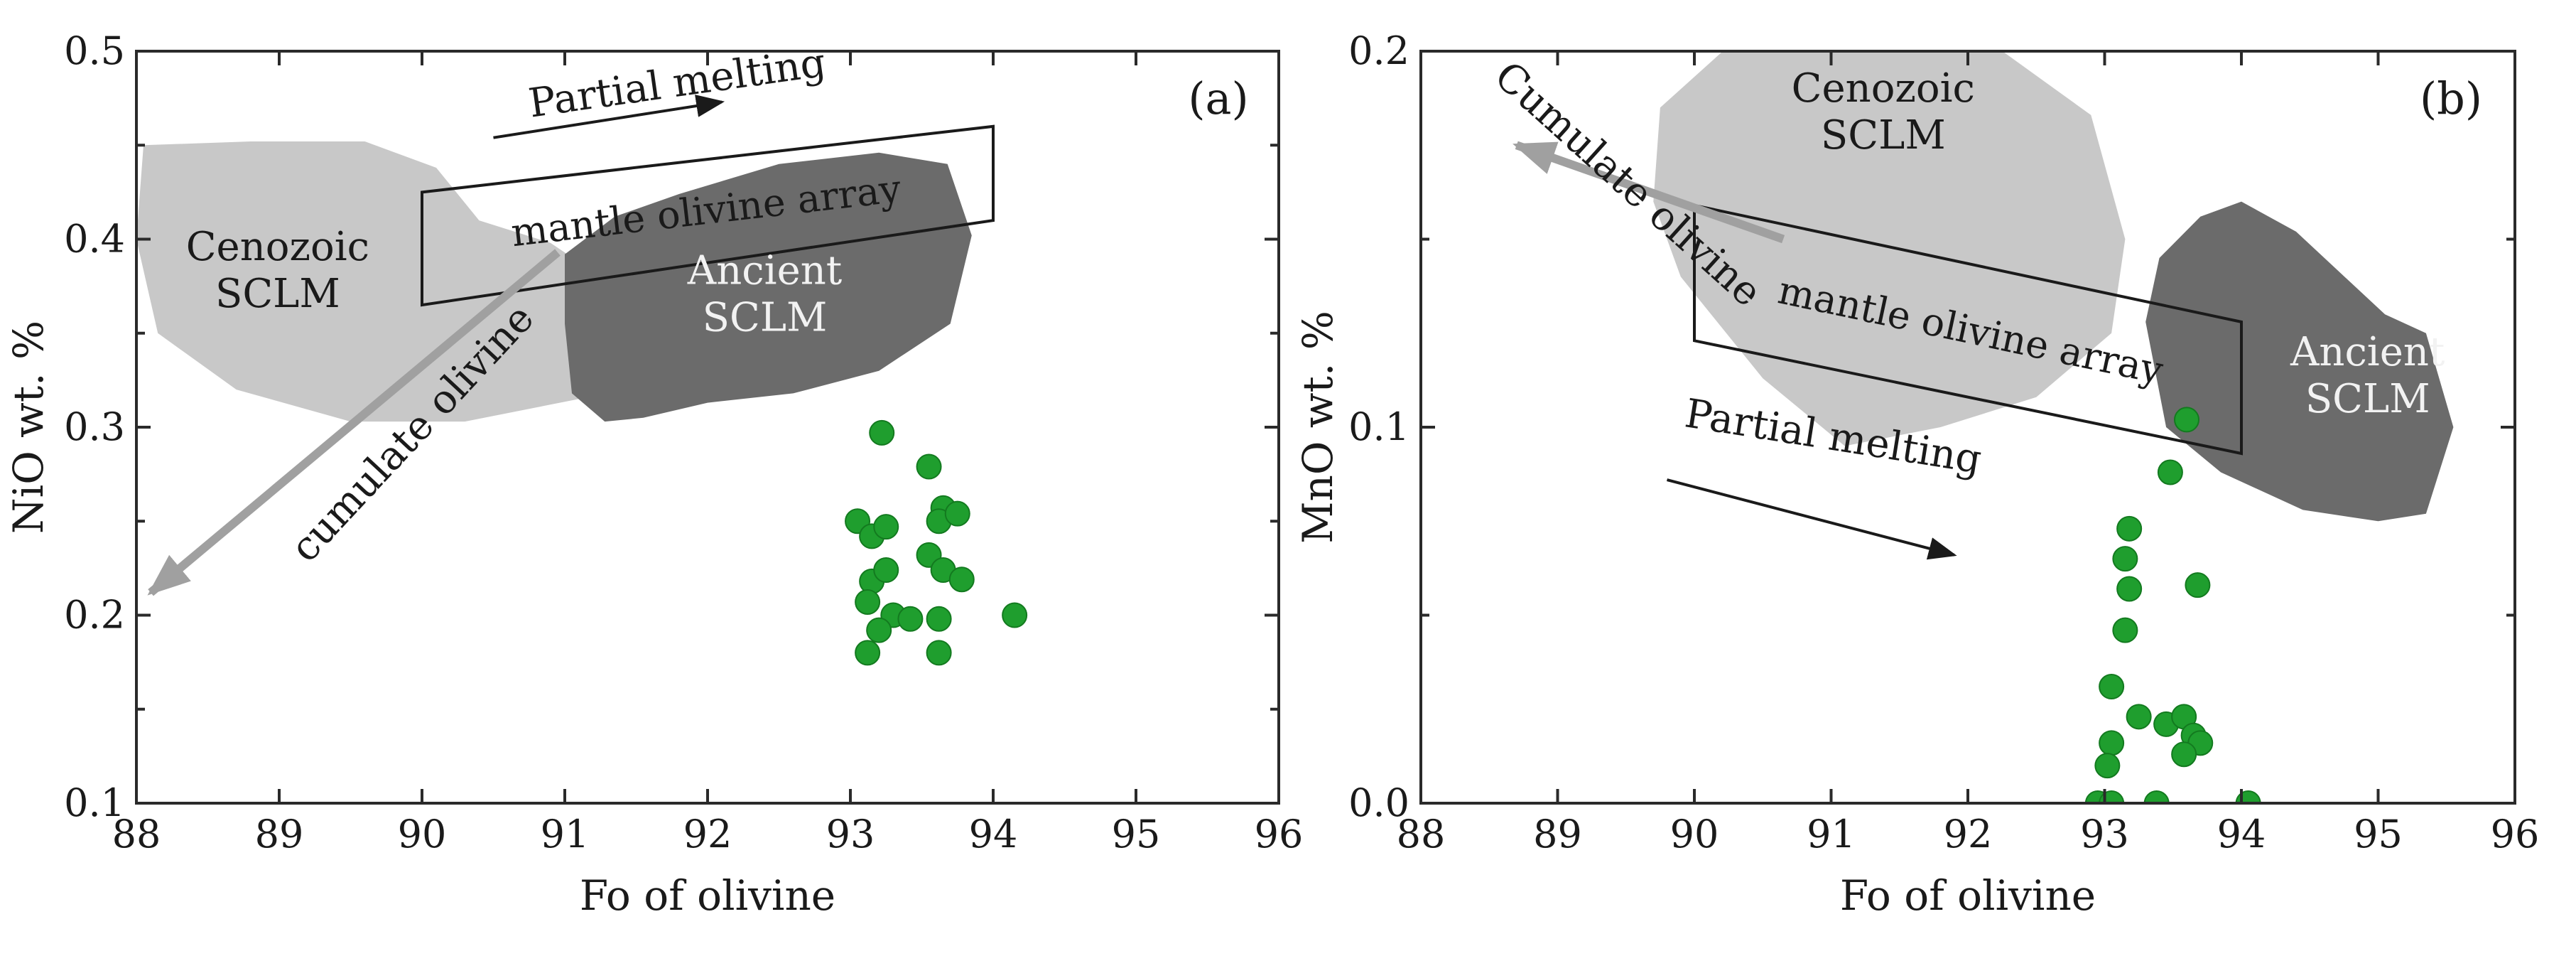 The height and width of the screenshot is (956, 2576). What do you see at coordinates (94, 426) in the screenshot?
I see `y-tick-label: 0.3` at bounding box center [94, 426].